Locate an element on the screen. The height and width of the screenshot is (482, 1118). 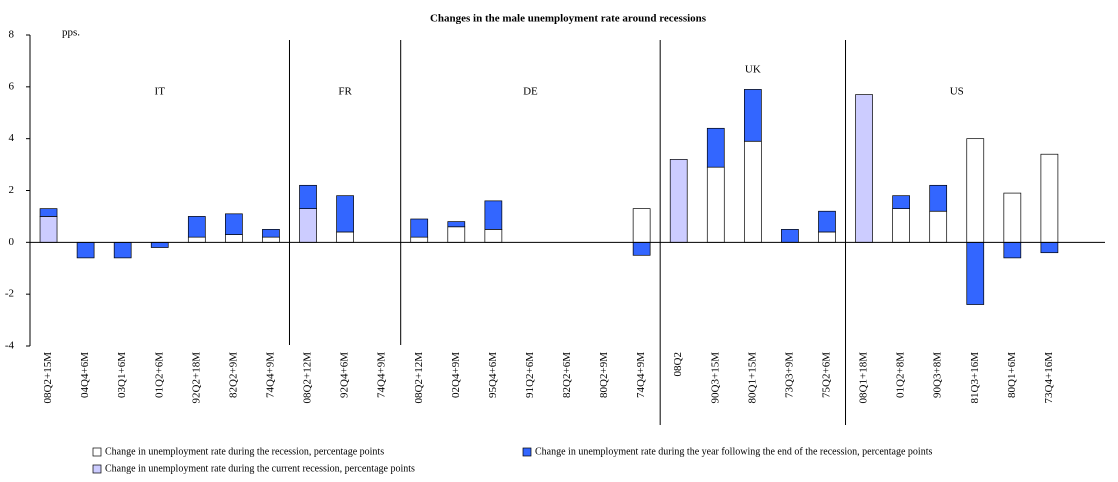
y-tick-label: 4 is located at coordinates (12, 138).